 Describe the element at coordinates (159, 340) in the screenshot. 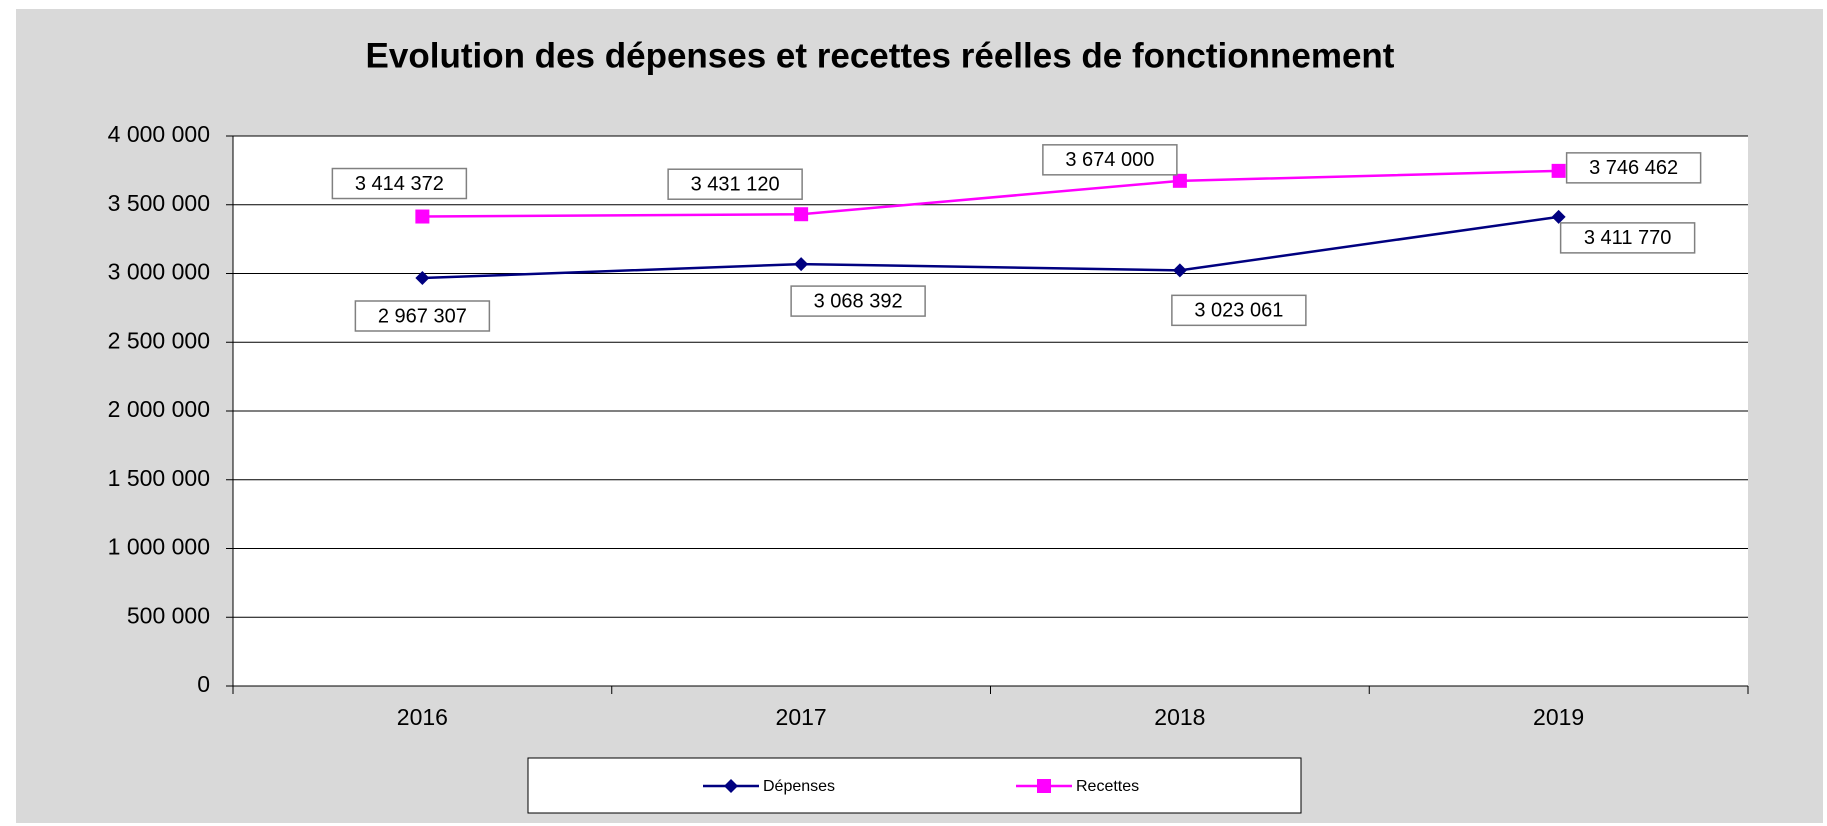

I see `y-tick-label: 2 500 000` at that location.